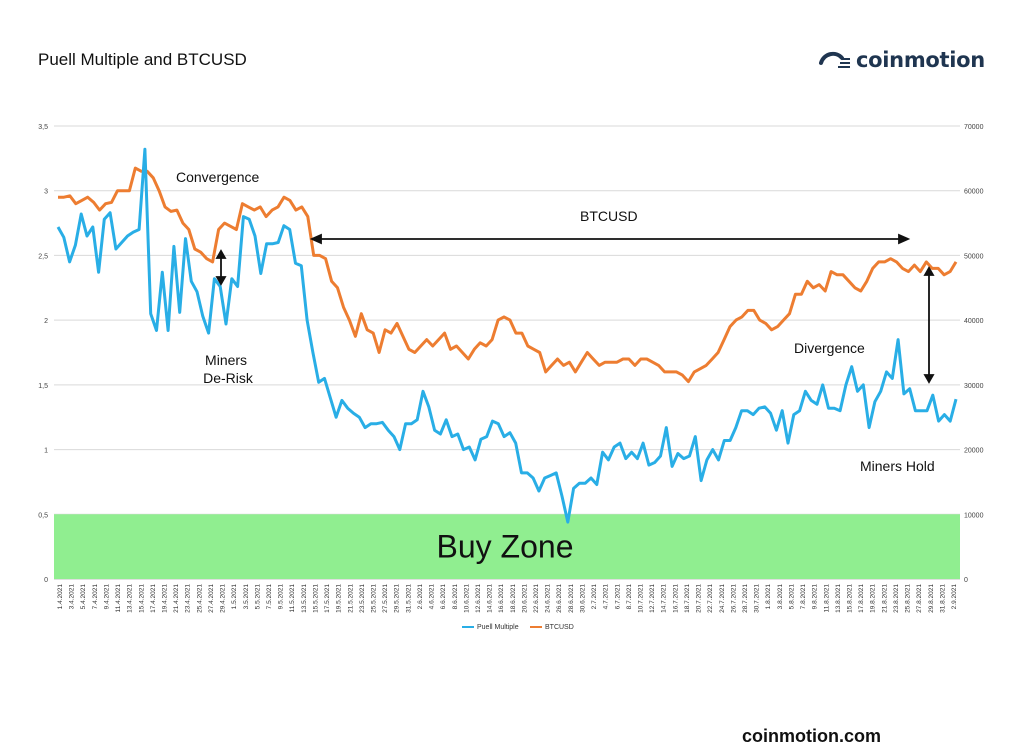 This screenshot has width=1024, height=753. I want to click on x-tick-label: 17.8.2021, so click(861, 598).